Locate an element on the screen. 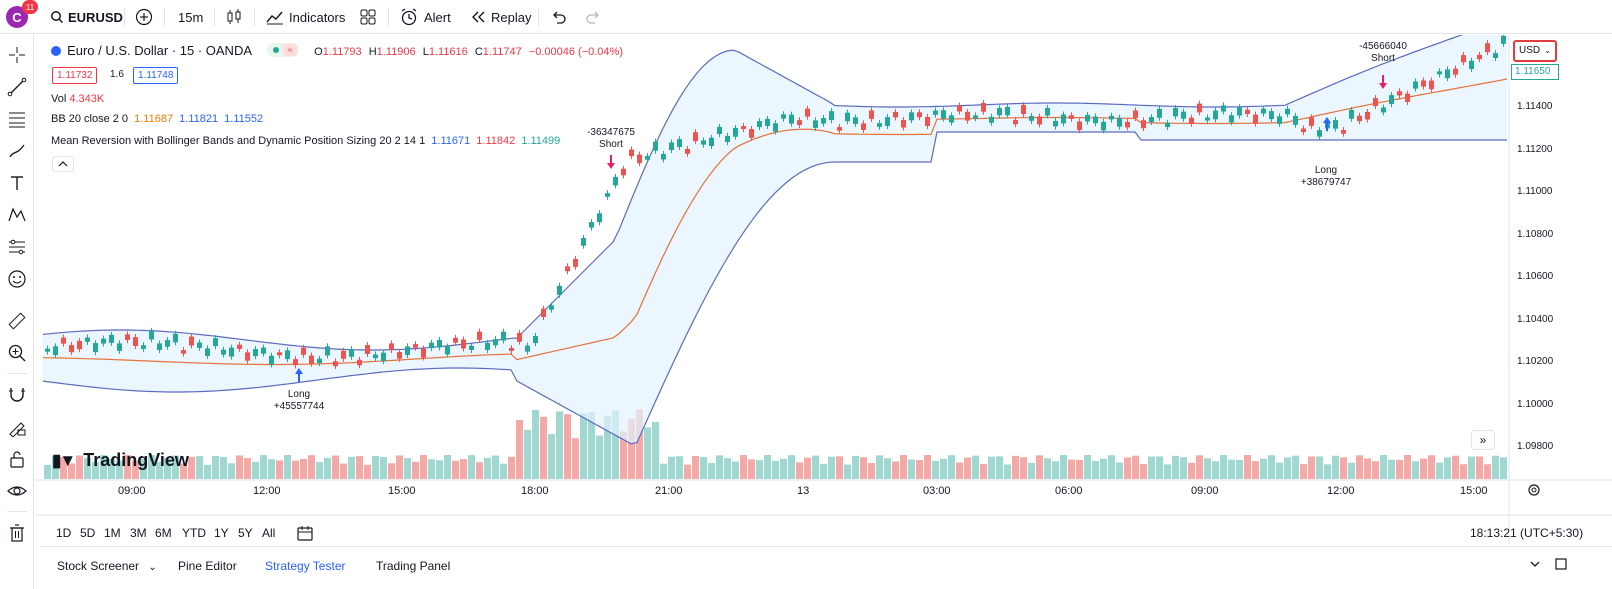  prediction-icon is located at coordinates (17, 247).